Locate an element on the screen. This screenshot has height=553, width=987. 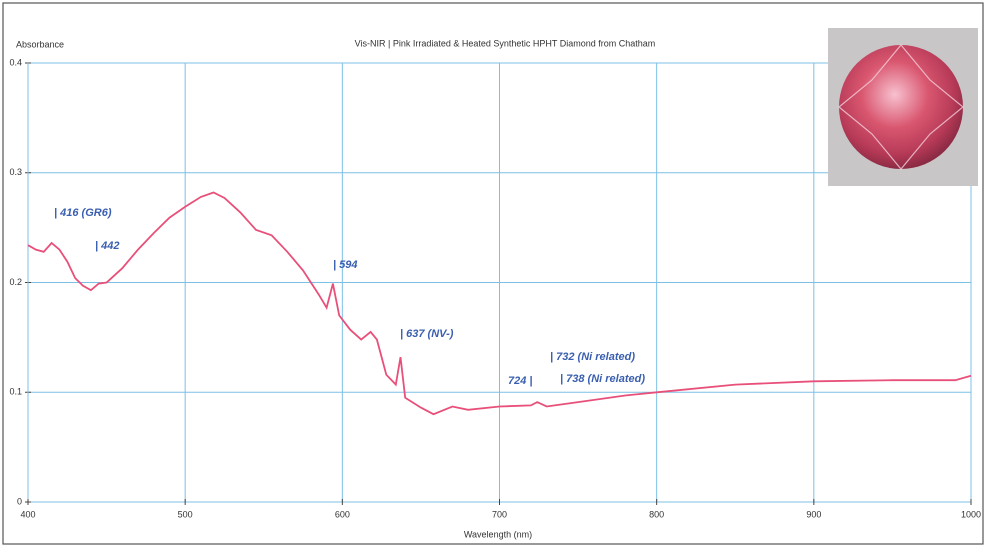
x-tick-label: 1000 is located at coordinates (971, 514).